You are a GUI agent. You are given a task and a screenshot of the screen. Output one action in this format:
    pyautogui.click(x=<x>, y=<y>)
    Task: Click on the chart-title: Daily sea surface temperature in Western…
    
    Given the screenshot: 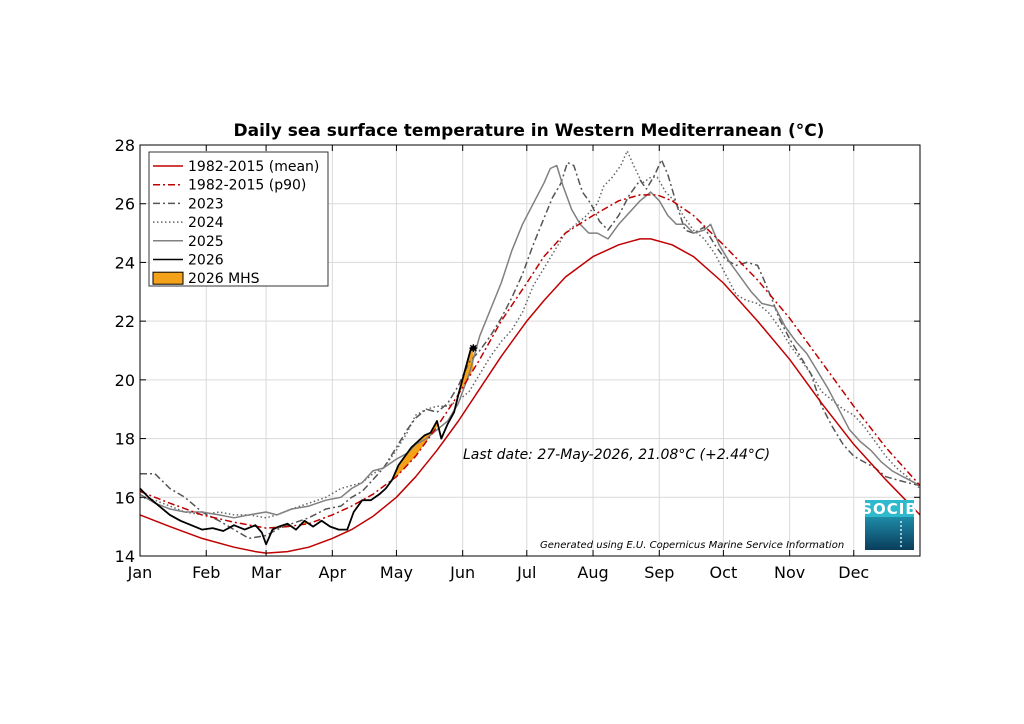 What is the action you would take?
    pyautogui.click(x=529, y=131)
    